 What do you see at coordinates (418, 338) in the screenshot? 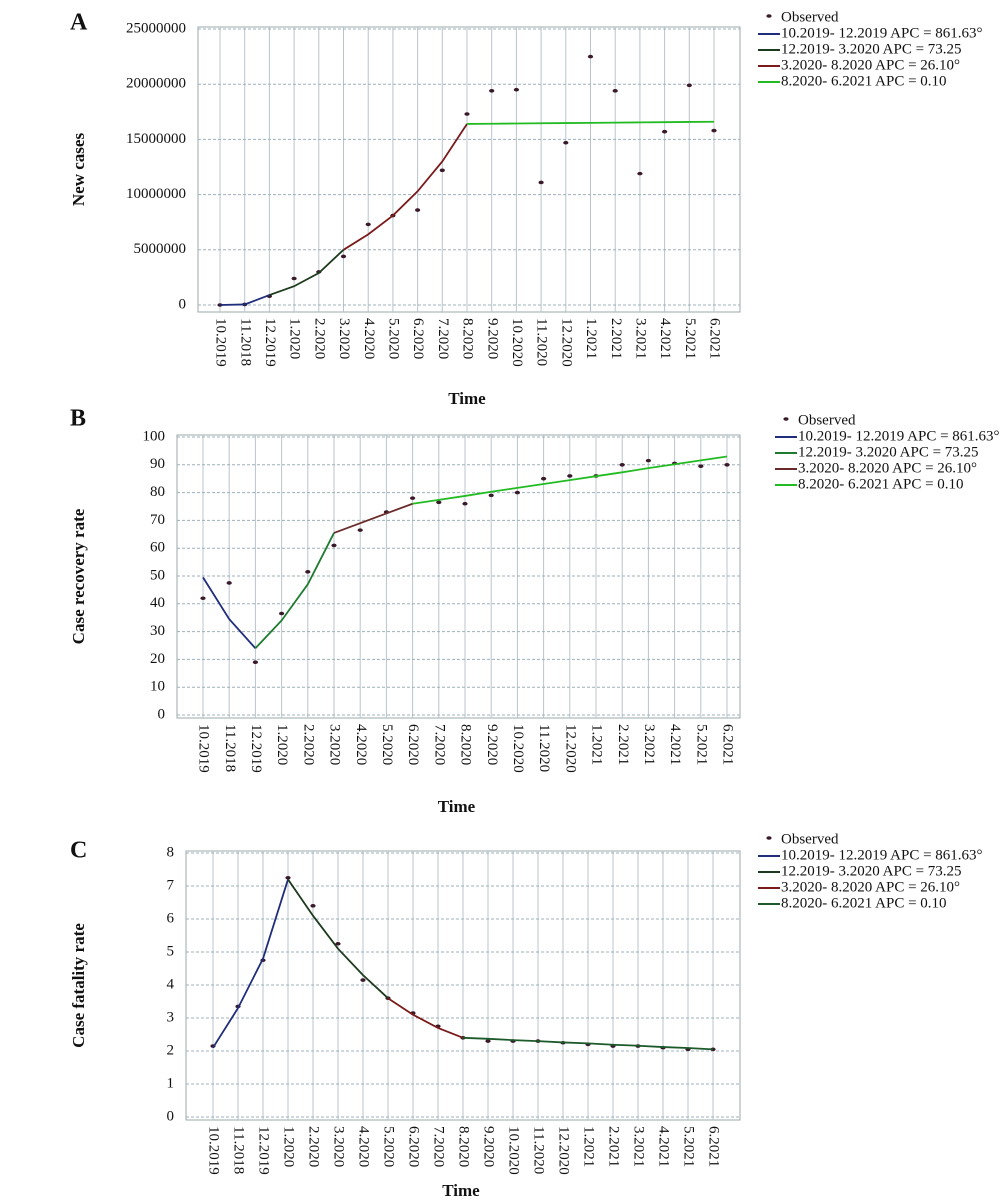
I see `x-tick-label: 6.2020` at bounding box center [418, 338].